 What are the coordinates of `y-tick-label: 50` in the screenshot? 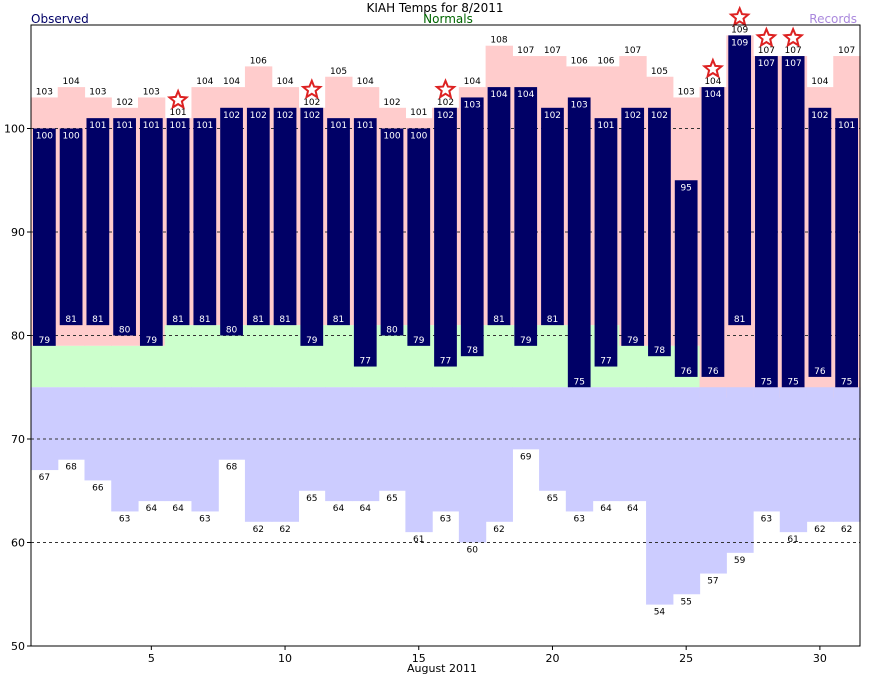 It's located at (18, 646).